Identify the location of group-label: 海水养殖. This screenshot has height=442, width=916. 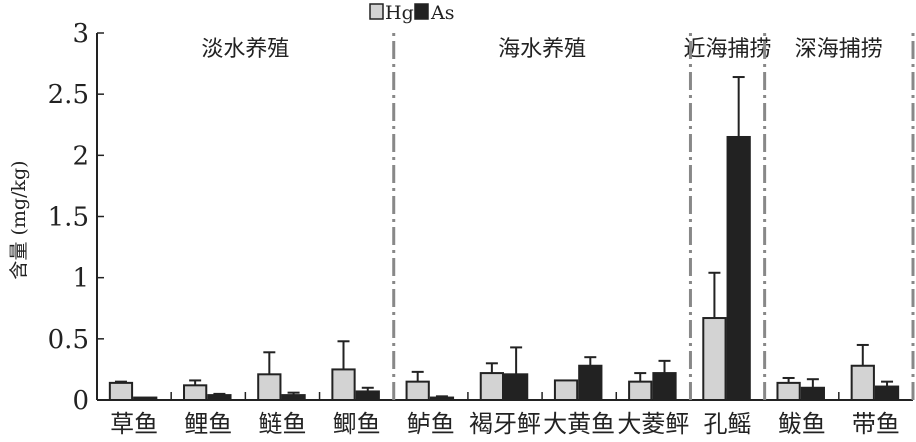
(542, 49).